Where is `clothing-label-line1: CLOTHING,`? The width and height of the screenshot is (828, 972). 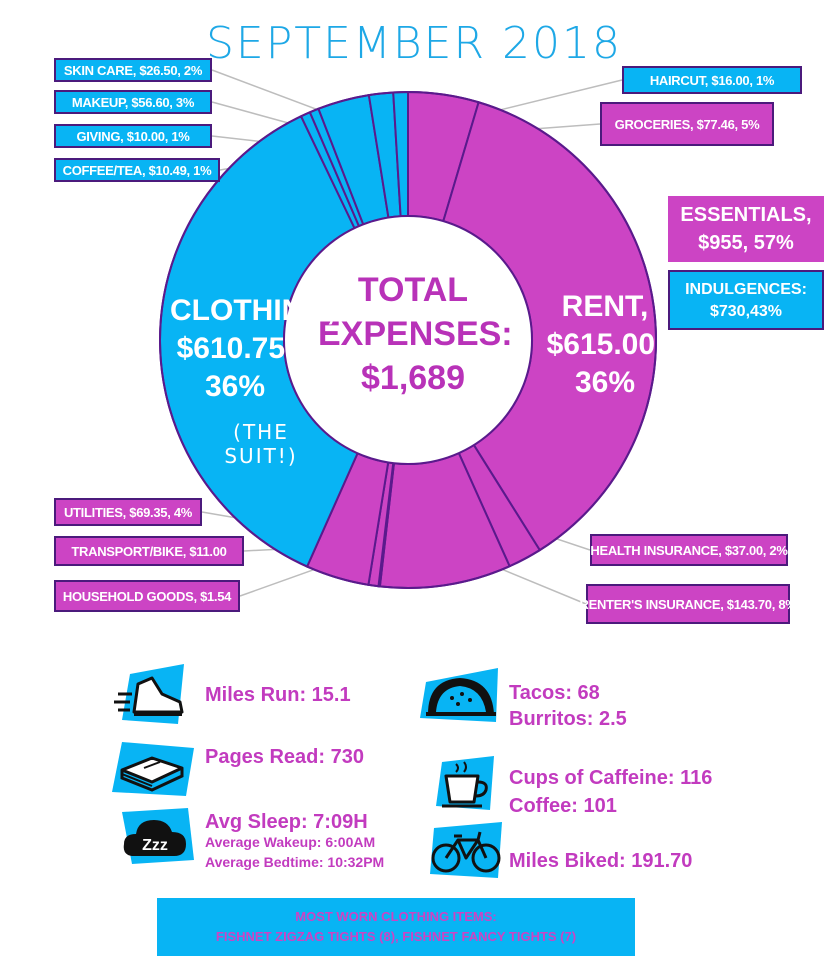 clothing-label-line1: CLOTHING, is located at coordinates (252, 310).